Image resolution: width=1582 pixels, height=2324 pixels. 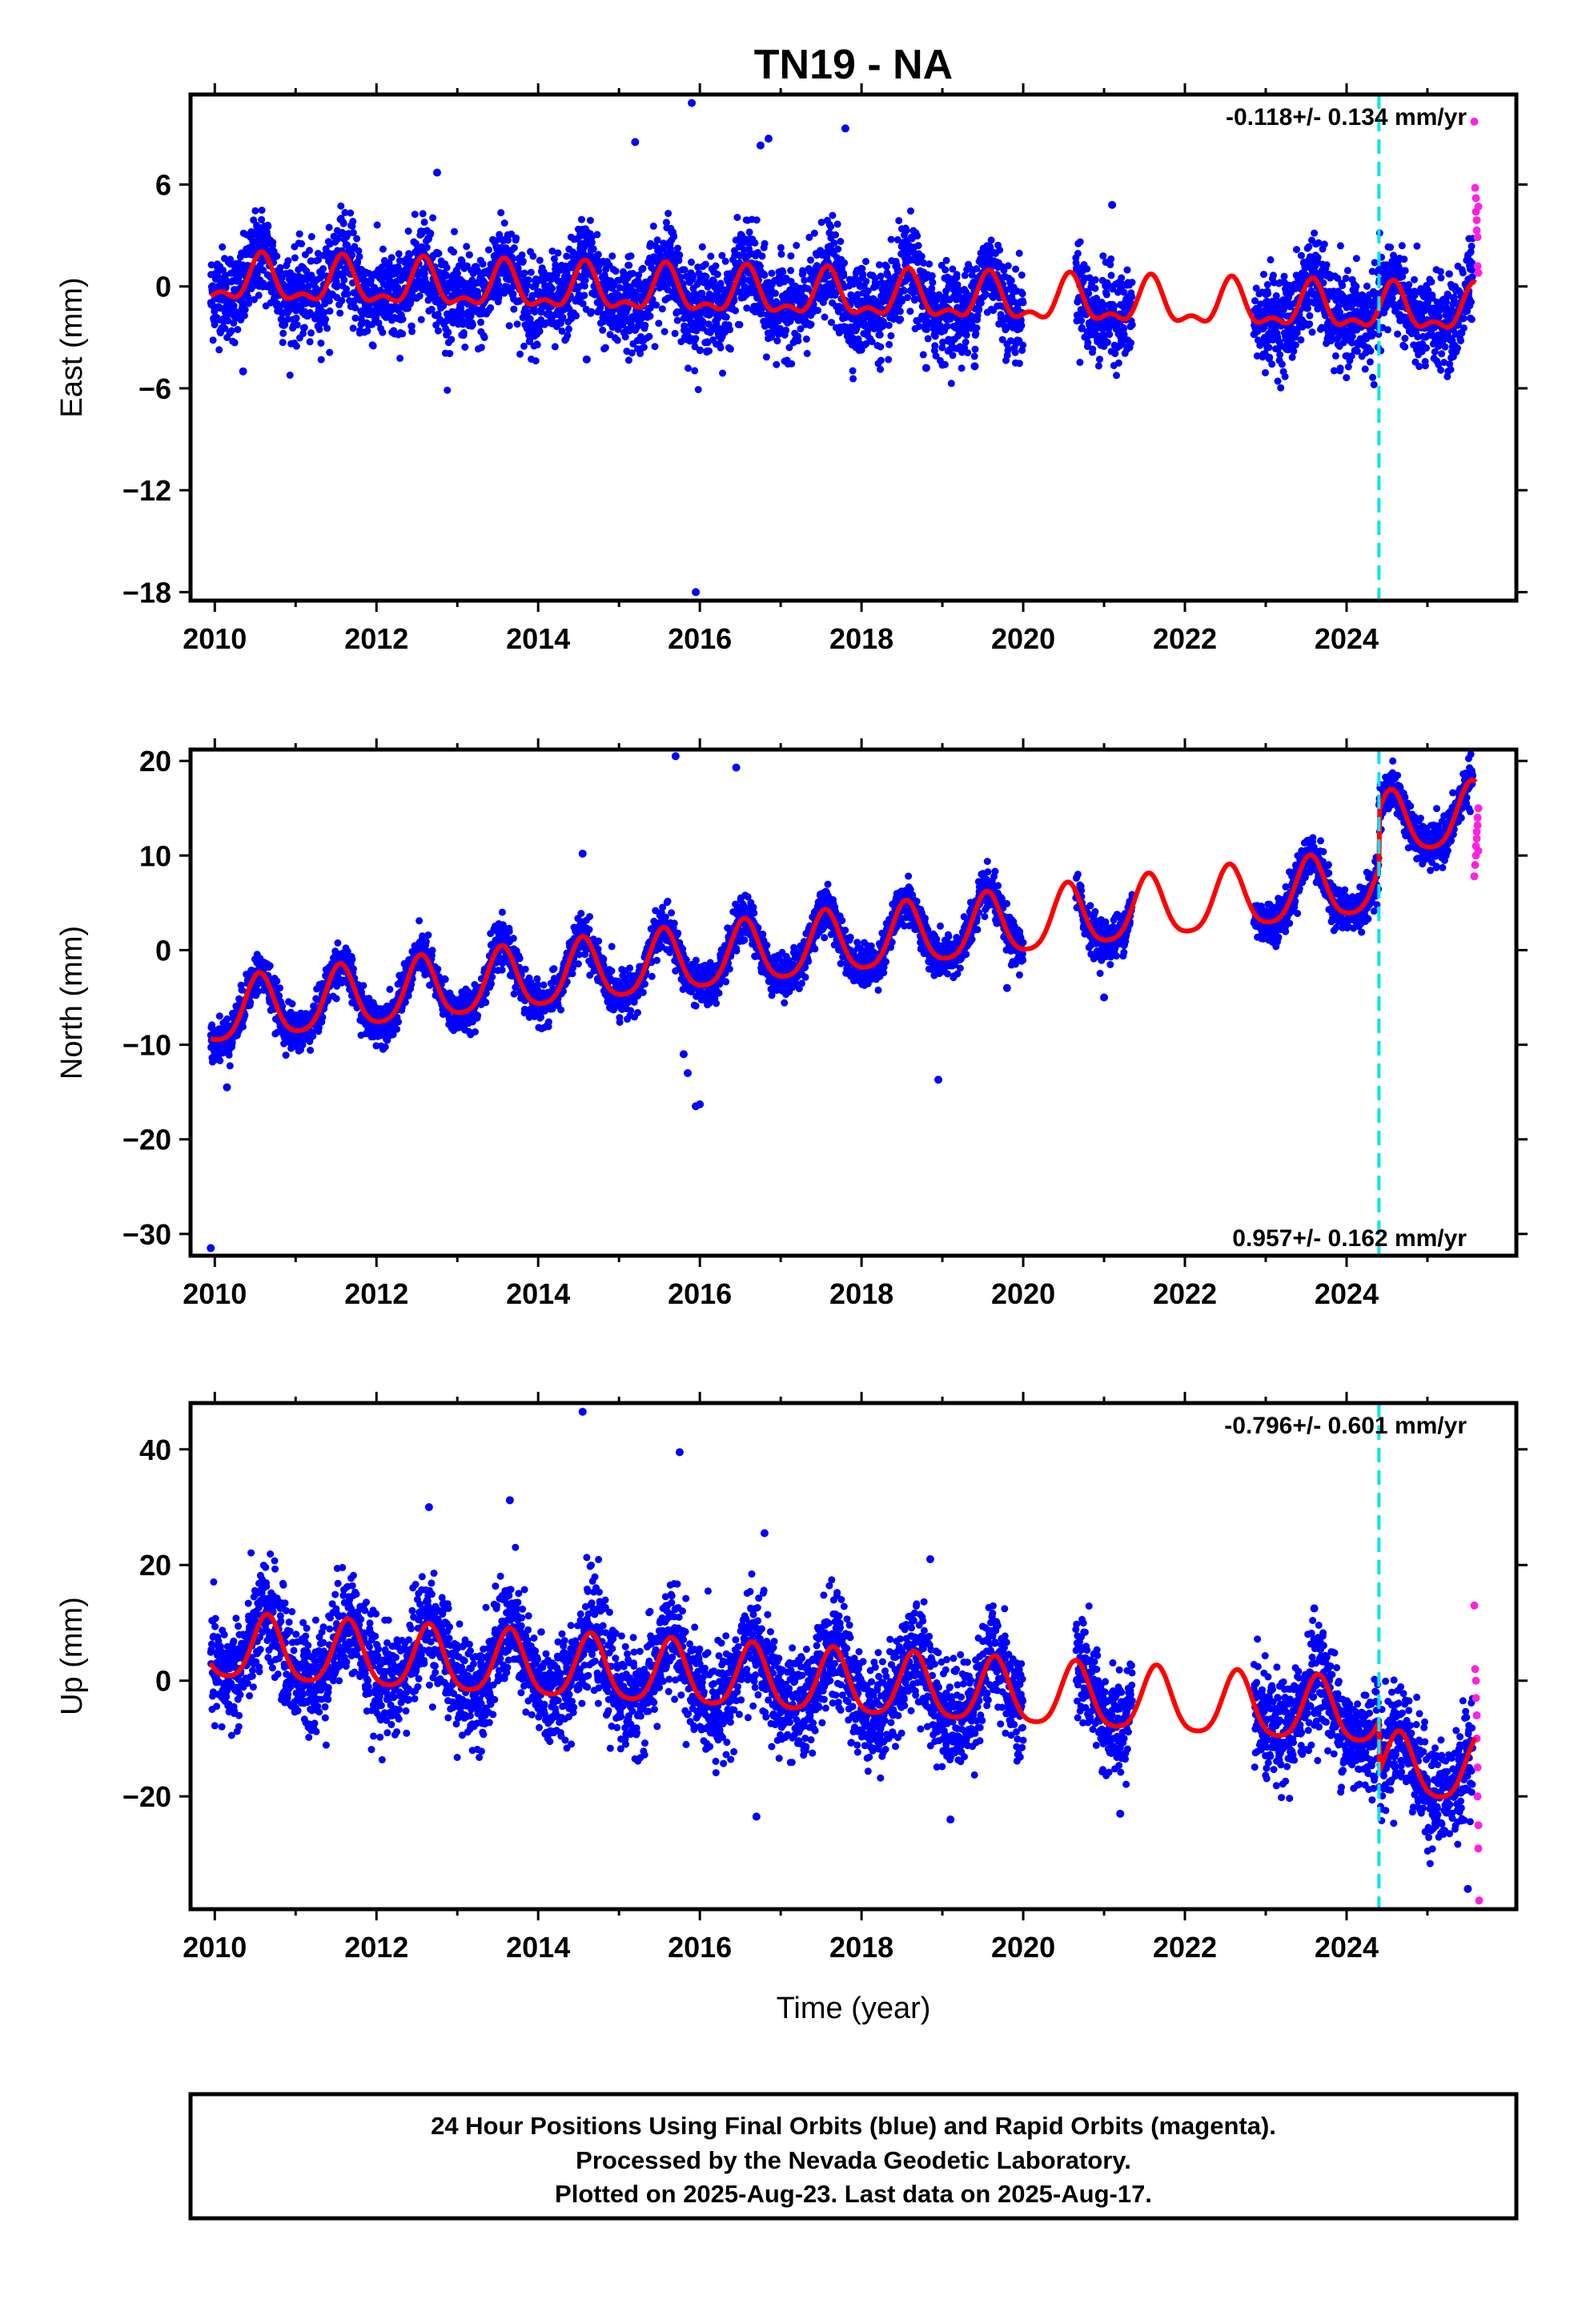 I want to click on x-tick-label: 2016, so click(x=700, y=638).